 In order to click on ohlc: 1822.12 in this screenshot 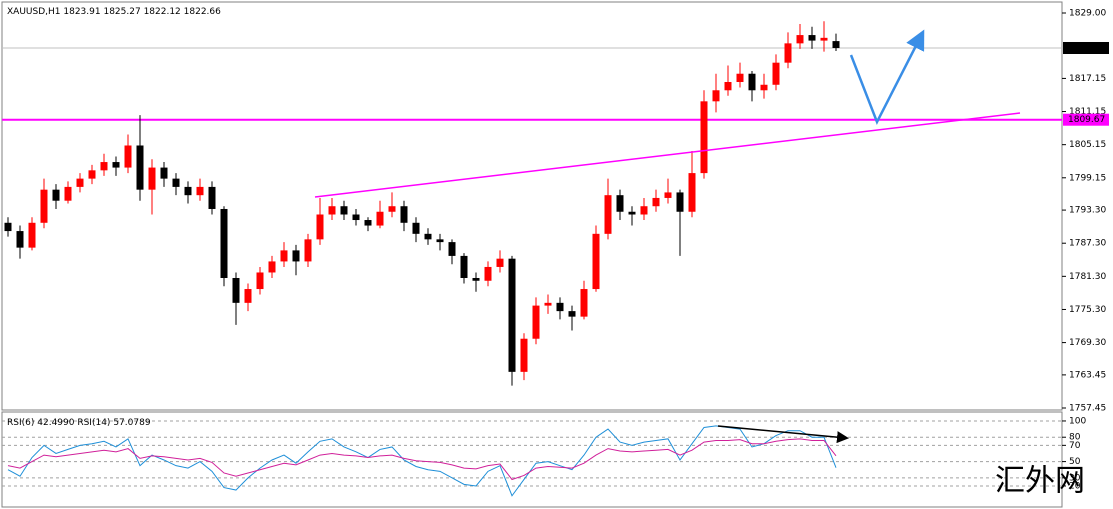, I will do `click(162, 12)`.